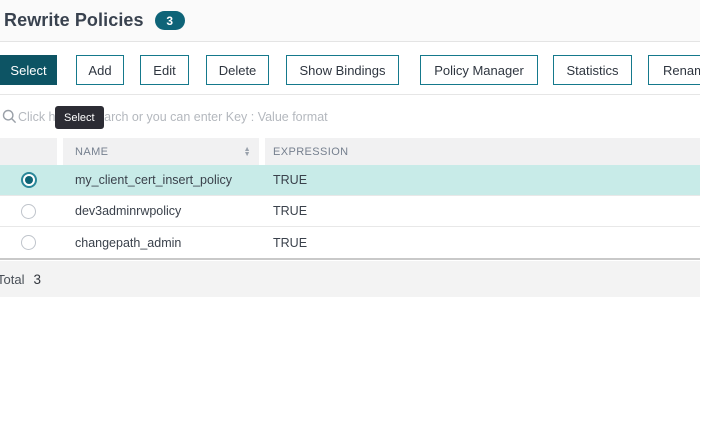  What do you see at coordinates (161, 151) in the screenshot?
I see `name-column-header: NAME ▲ ▼` at bounding box center [161, 151].